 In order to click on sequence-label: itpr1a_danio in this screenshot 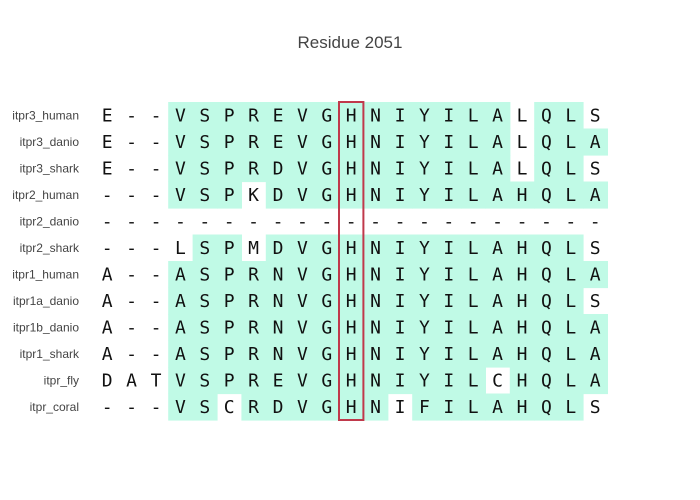, I will do `click(46, 301)`.